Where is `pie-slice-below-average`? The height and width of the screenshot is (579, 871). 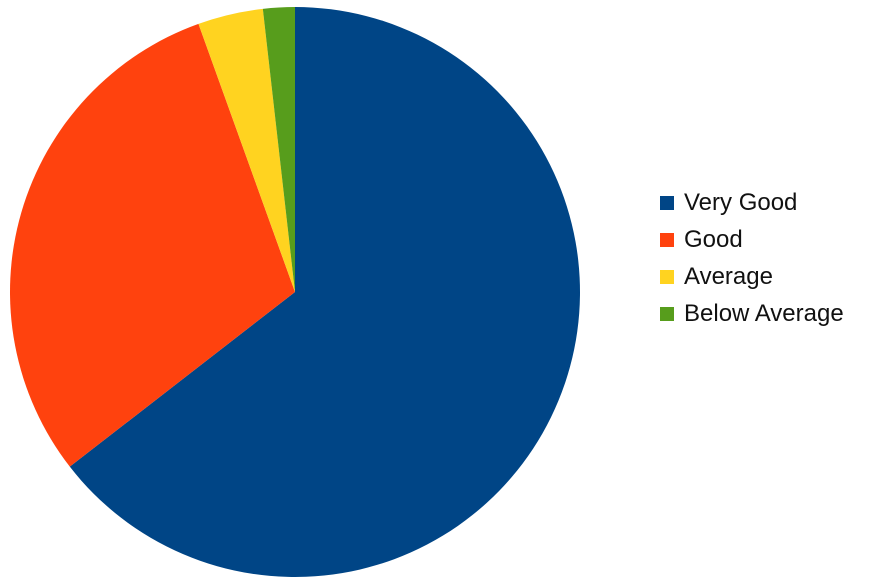
pie-slice-below-average is located at coordinates (278, 149).